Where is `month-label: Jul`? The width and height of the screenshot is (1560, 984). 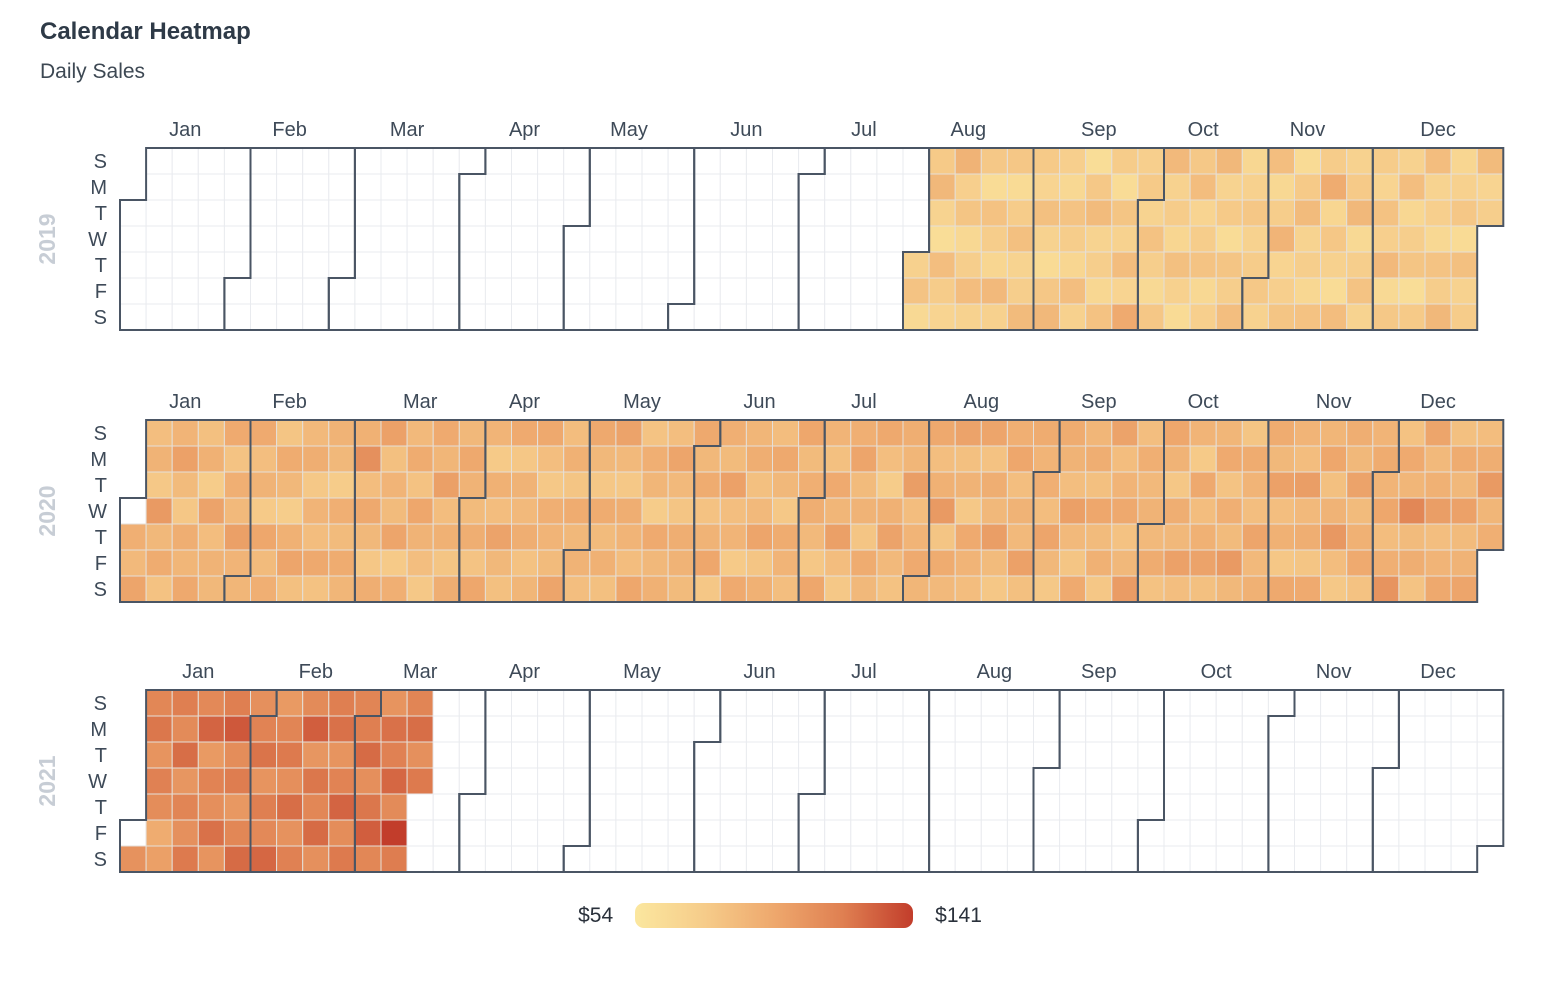 month-label: Jul is located at coordinates (864, 672).